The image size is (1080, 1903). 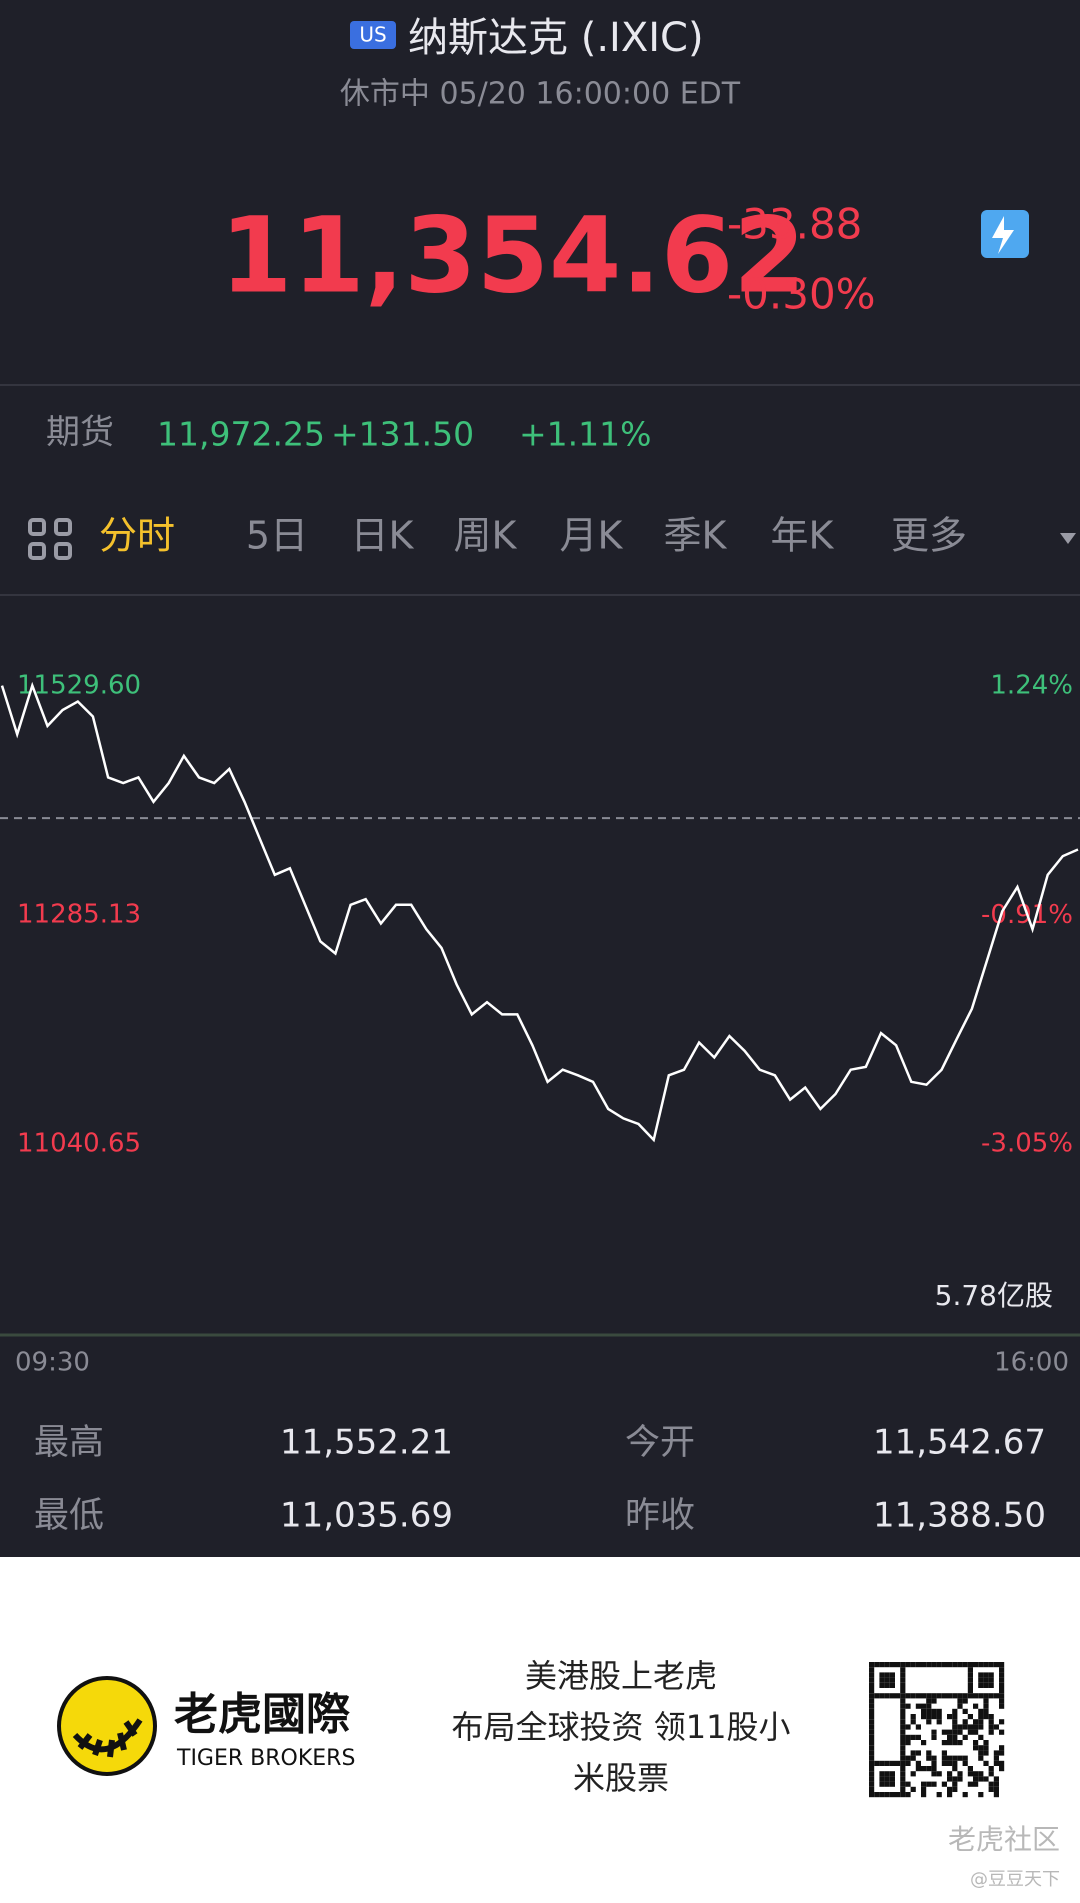 What do you see at coordinates (1031, 686) in the screenshot?
I see `y2-tick-label: 1.24%` at bounding box center [1031, 686].